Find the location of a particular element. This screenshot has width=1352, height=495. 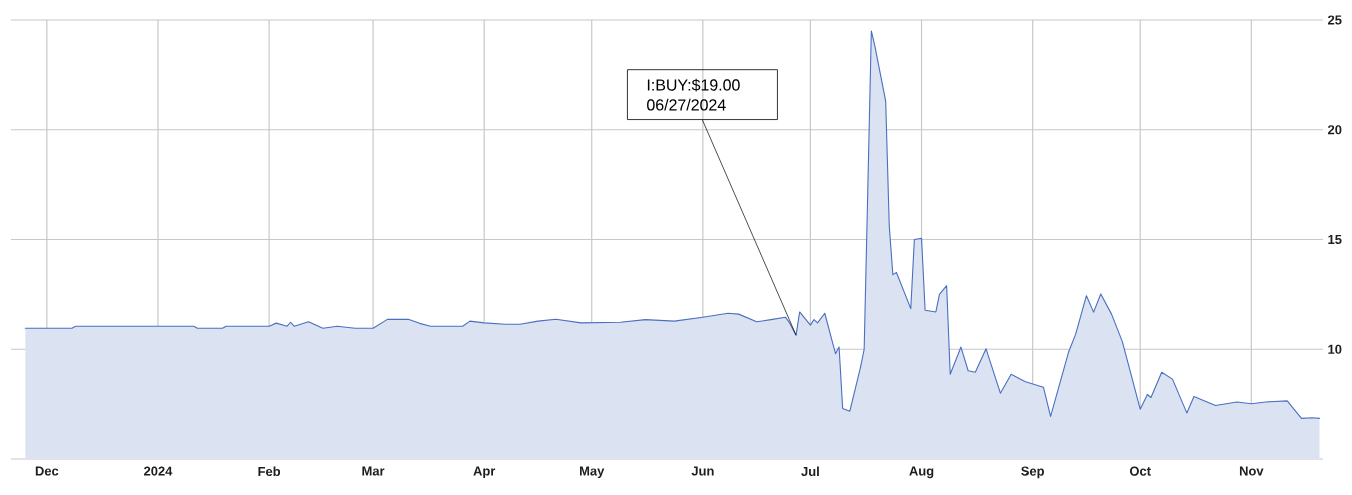

x-tick-label: Mar is located at coordinates (373, 471).